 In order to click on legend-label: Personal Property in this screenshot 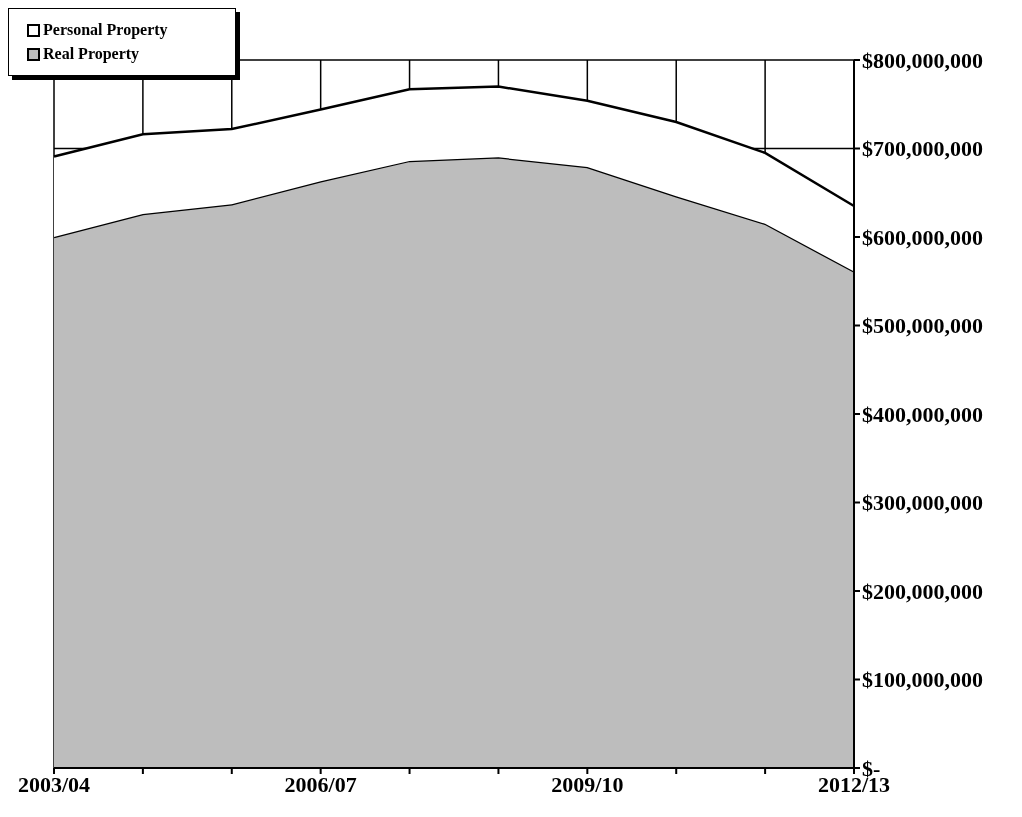, I will do `click(105, 30)`.